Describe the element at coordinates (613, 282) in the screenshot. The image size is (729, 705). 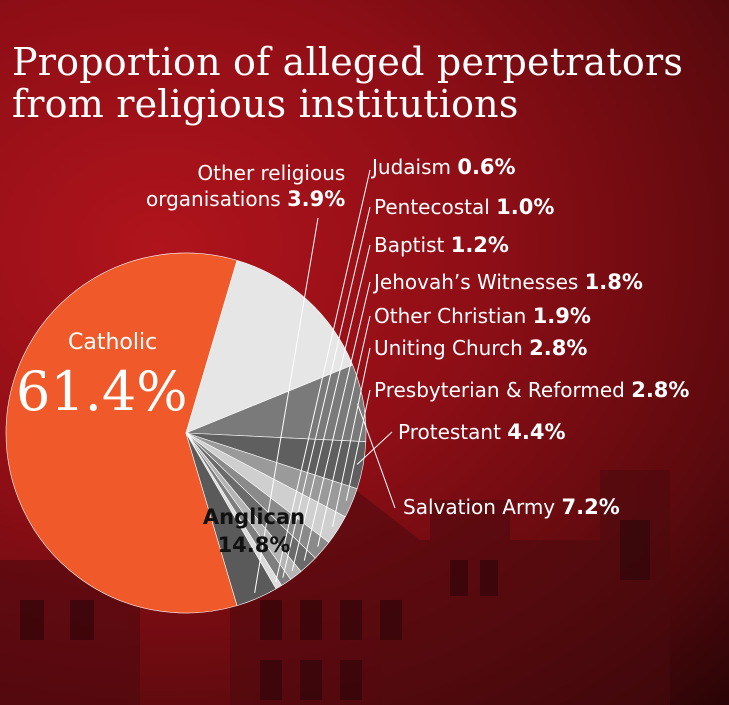
I see `slice-value-jehovah: 1.8%` at that location.